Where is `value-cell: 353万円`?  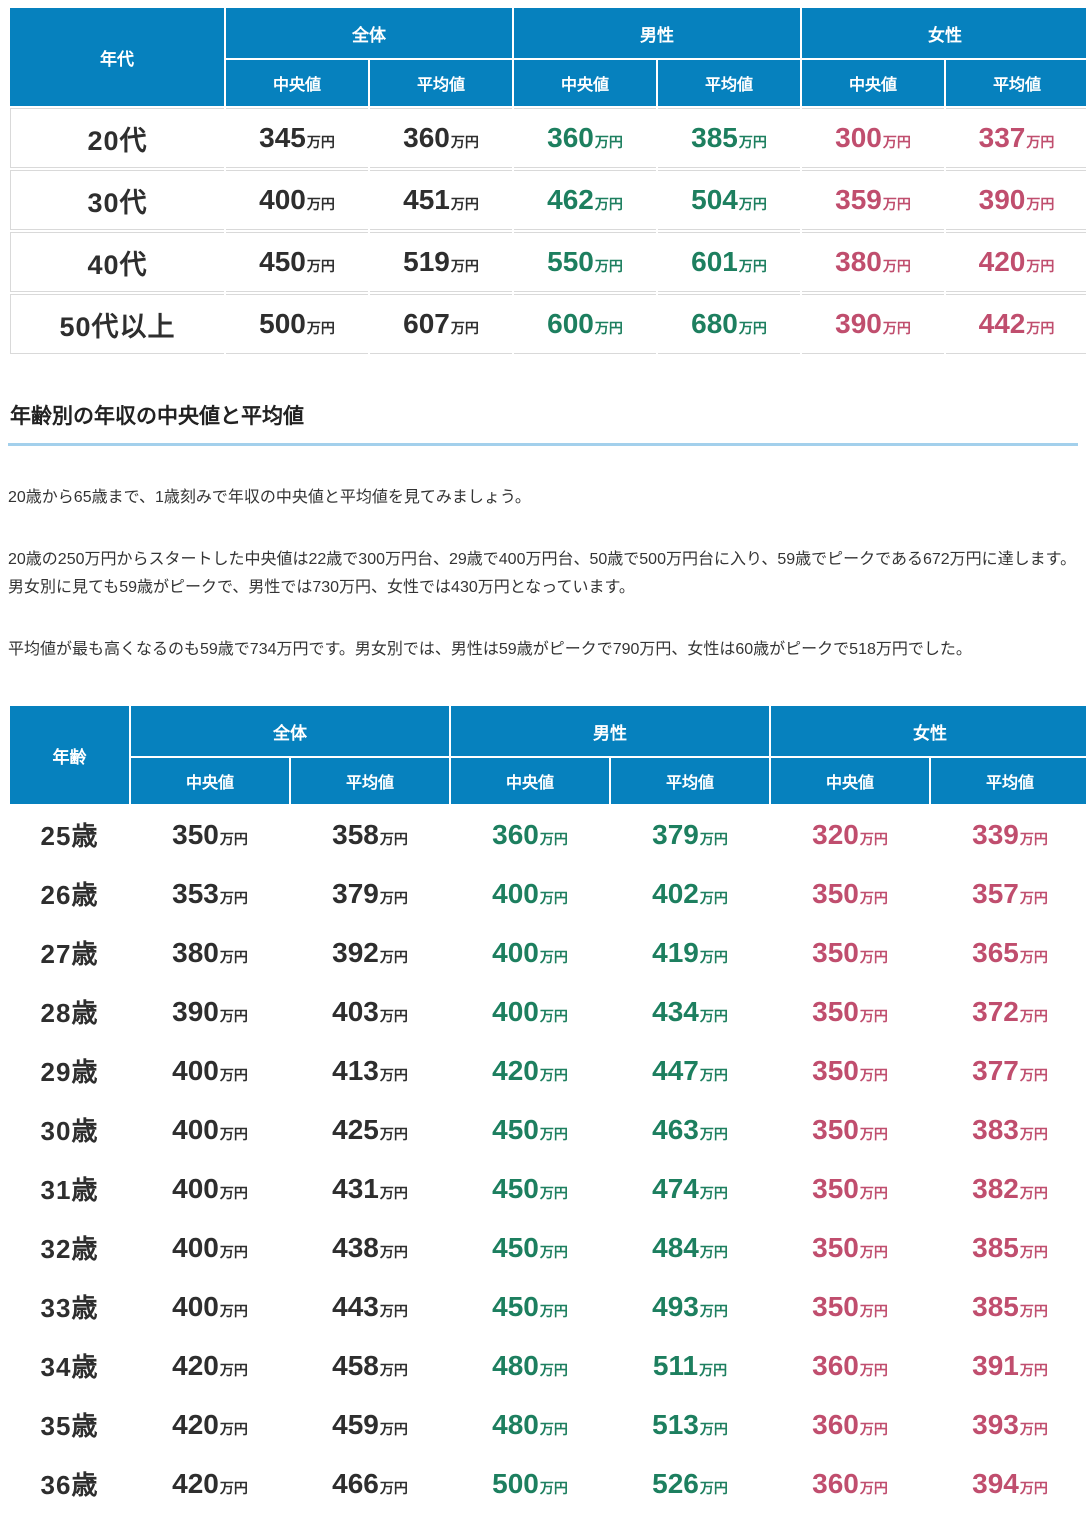
value-cell: 353万円 is located at coordinates (210, 893).